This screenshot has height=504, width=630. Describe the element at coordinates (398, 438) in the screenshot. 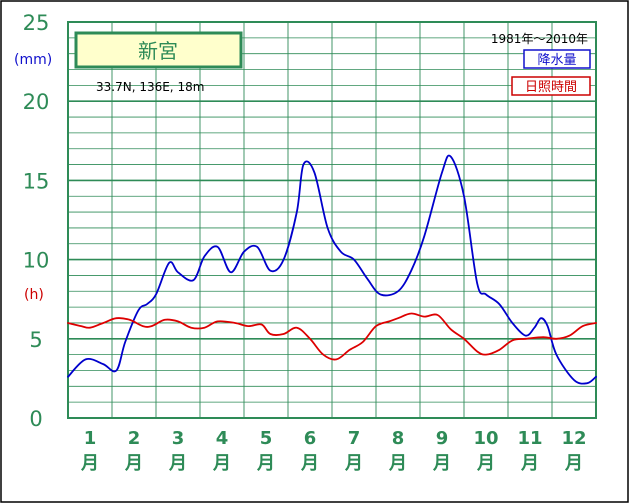

I see `x-tick-label: 8` at that location.